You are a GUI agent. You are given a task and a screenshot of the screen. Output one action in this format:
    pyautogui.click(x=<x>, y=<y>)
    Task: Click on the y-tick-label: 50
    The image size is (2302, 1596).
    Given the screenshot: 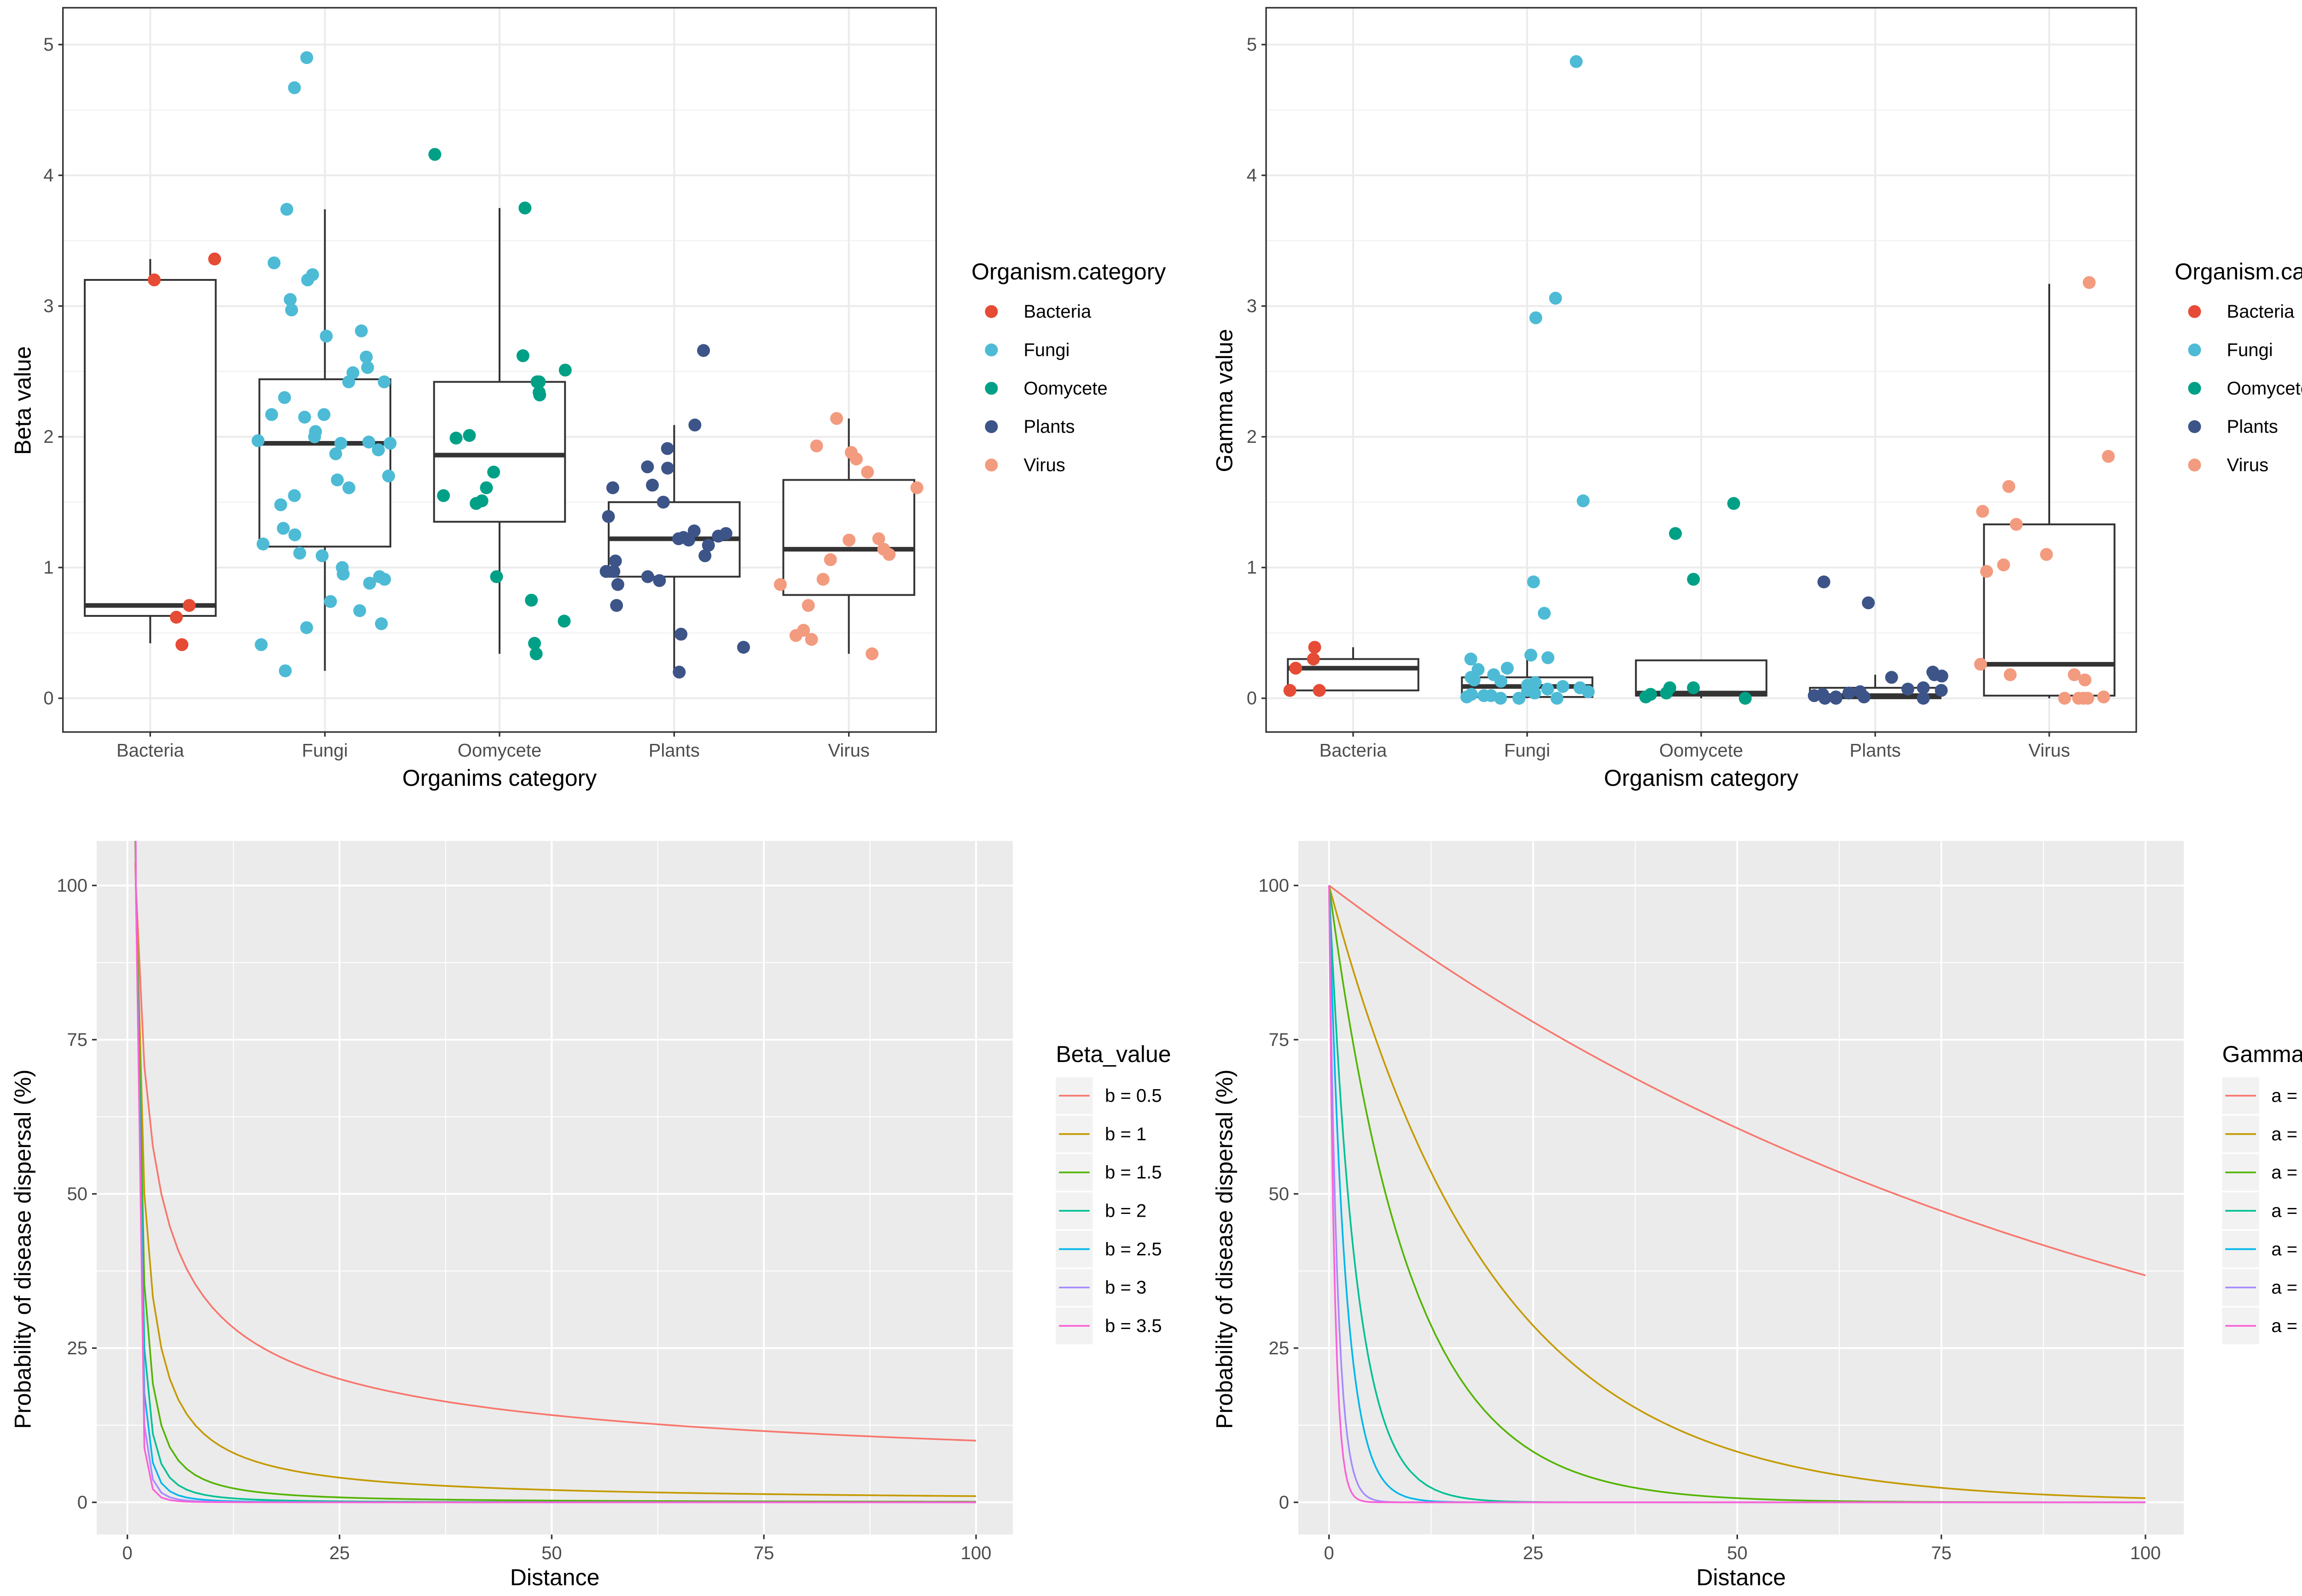 What is the action you would take?
    pyautogui.click(x=1279, y=1194)
    